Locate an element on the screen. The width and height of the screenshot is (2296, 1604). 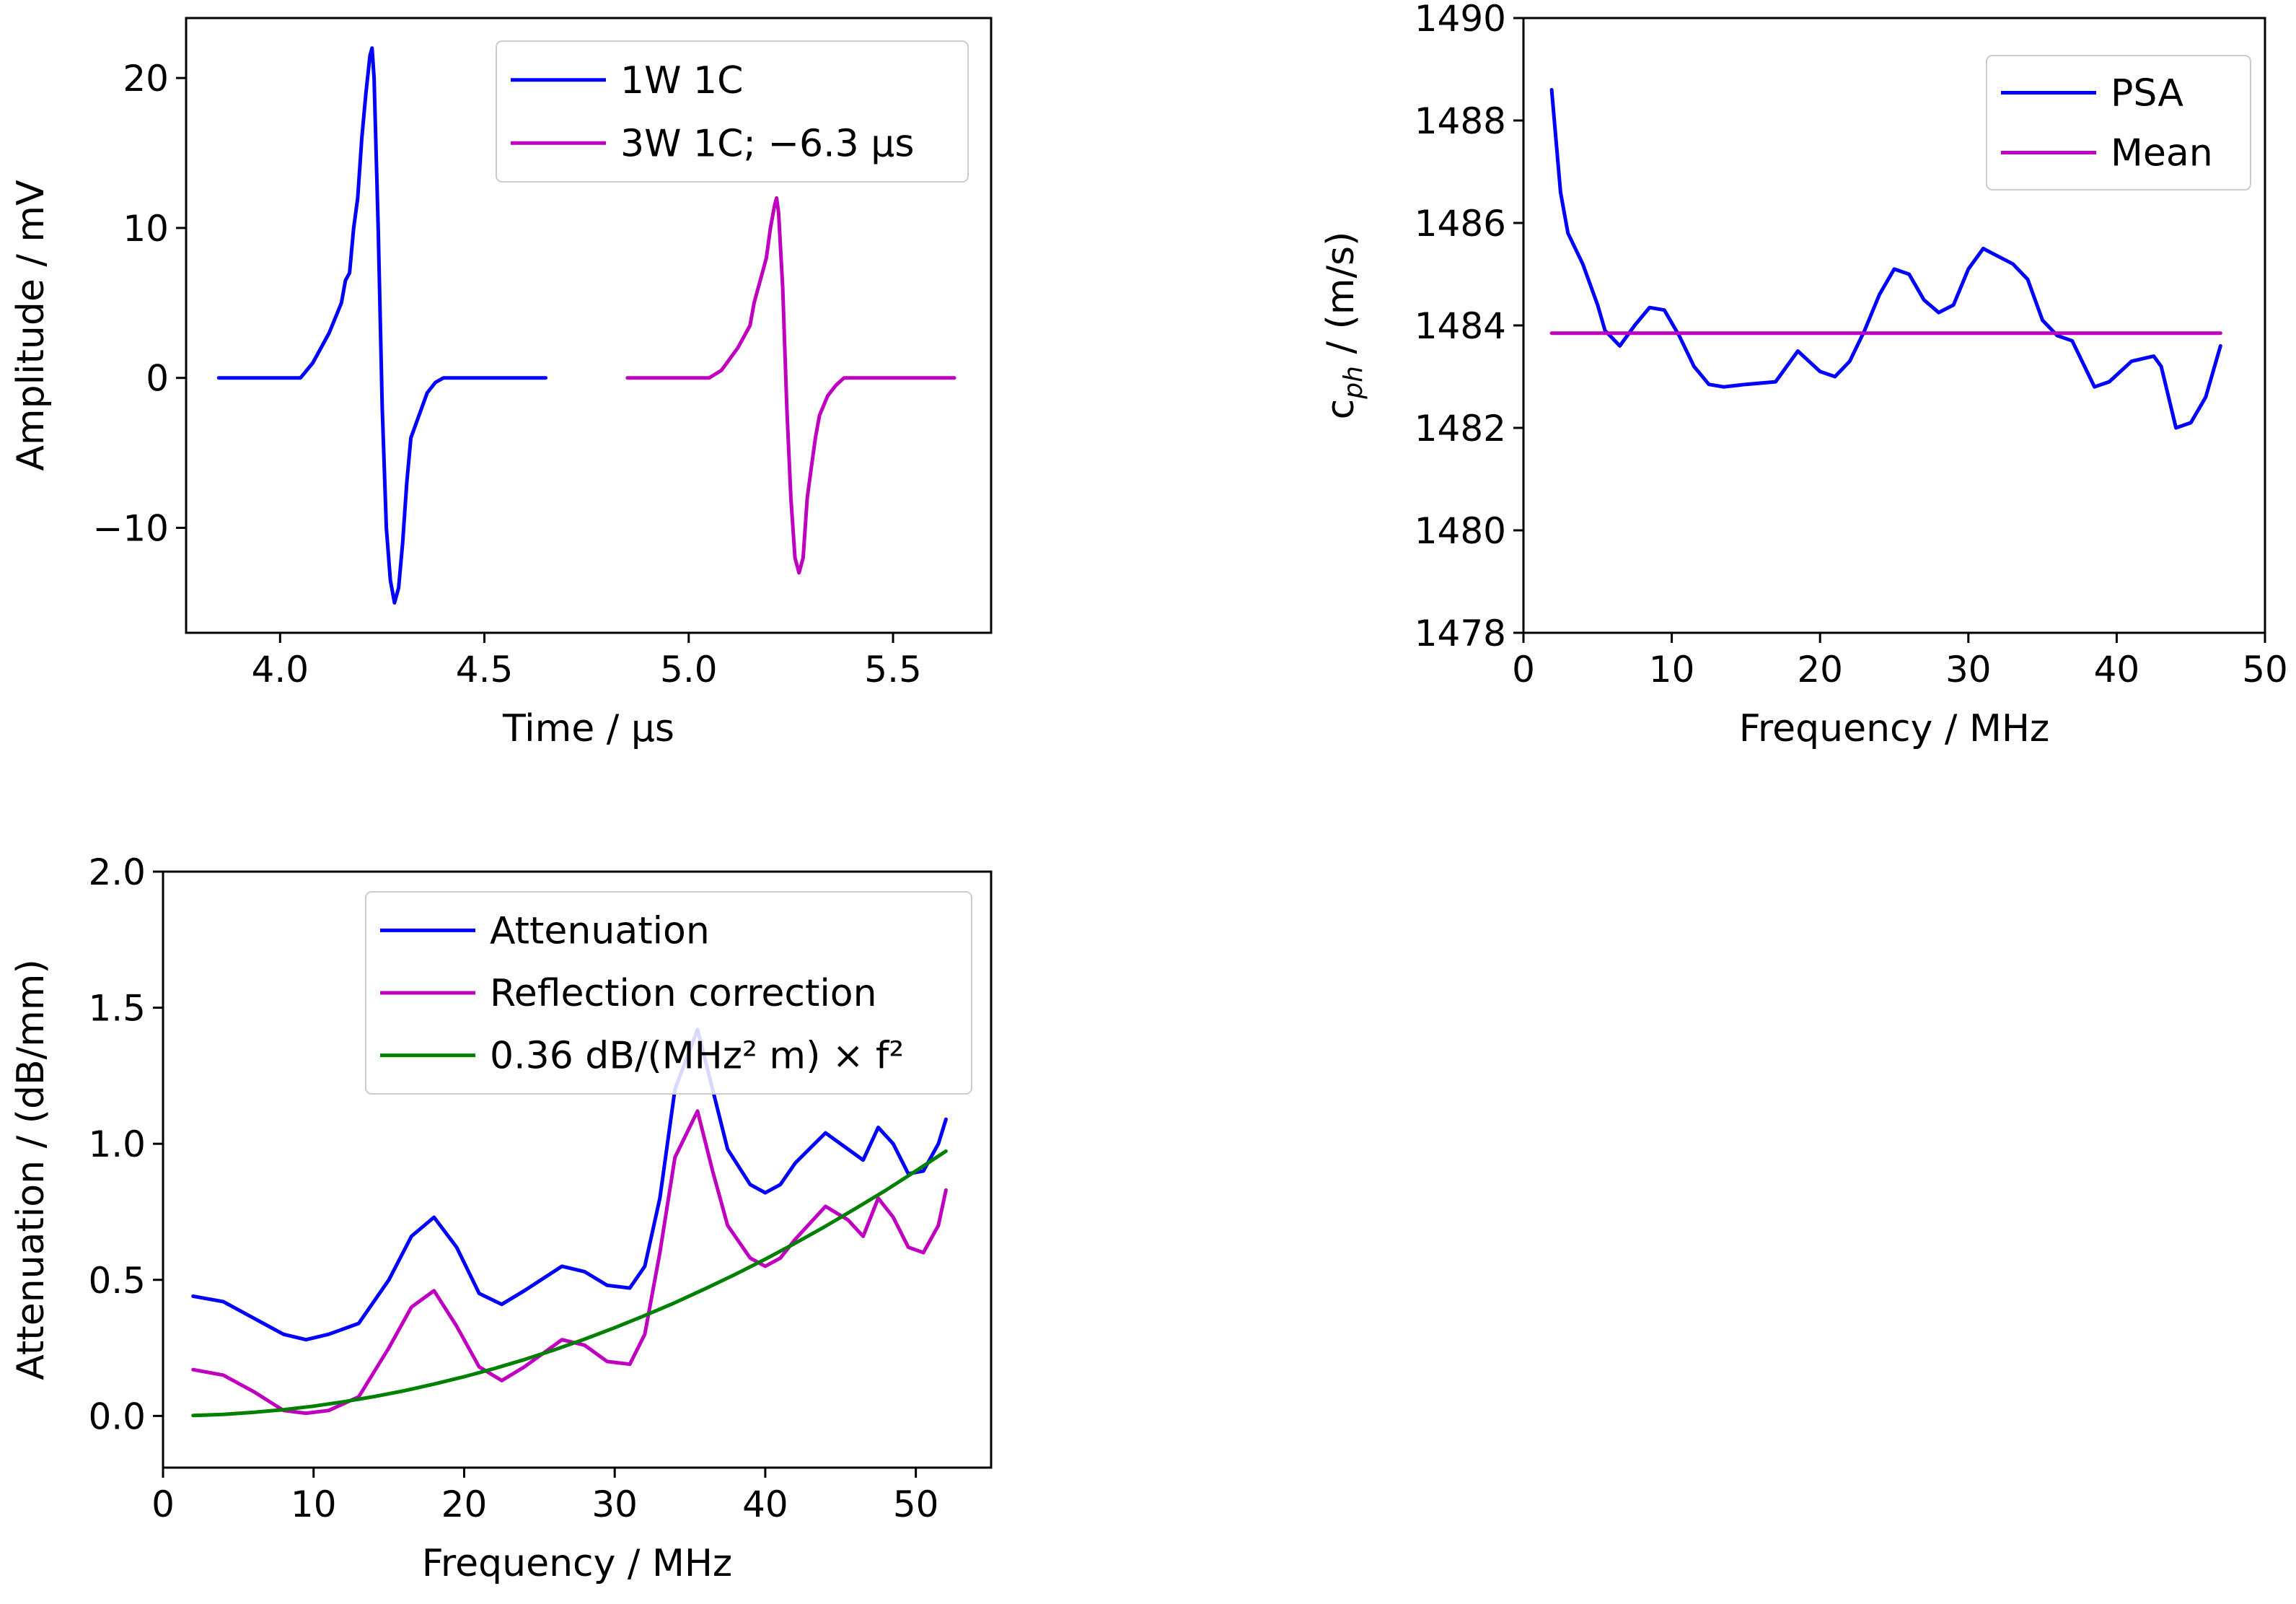
x-tick-label: 5.0 is located at coordinates (689, 670).